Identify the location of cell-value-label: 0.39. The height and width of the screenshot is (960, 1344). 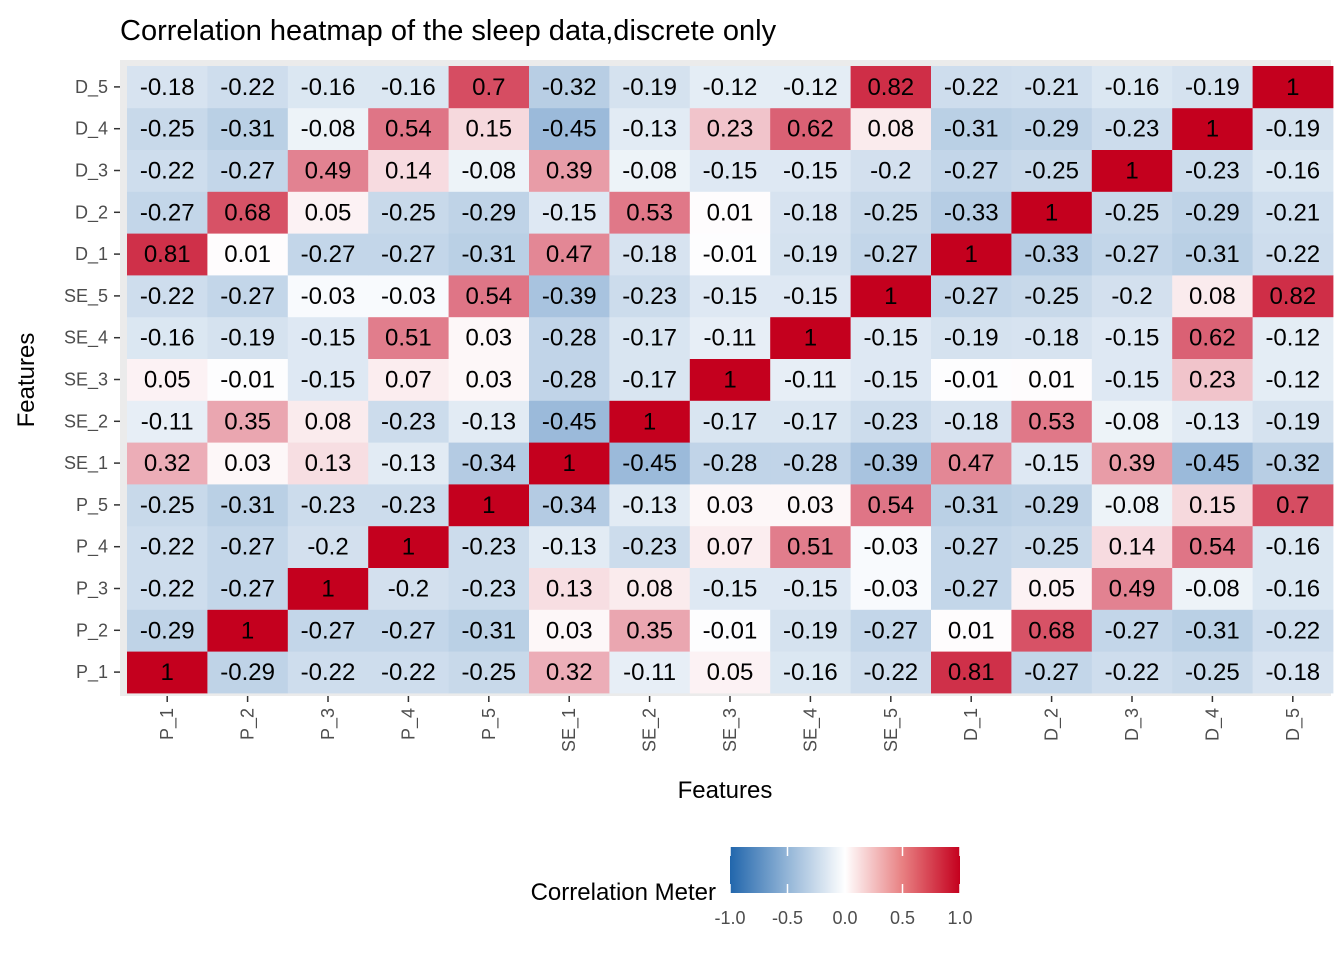
(1132, 463).